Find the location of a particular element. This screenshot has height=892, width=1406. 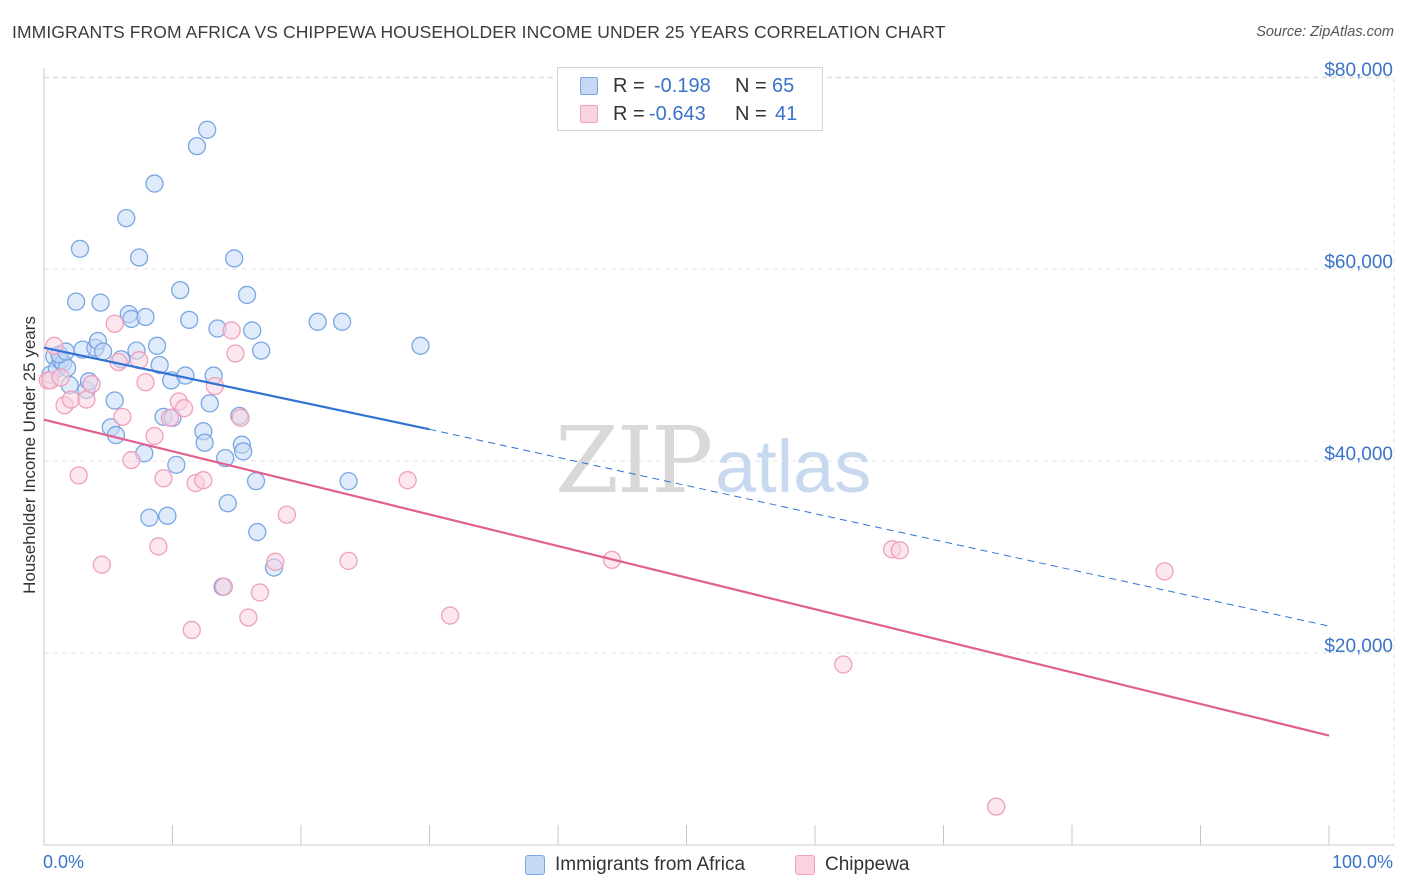

svg-text: ZIP is located at coordinates (633, 460).